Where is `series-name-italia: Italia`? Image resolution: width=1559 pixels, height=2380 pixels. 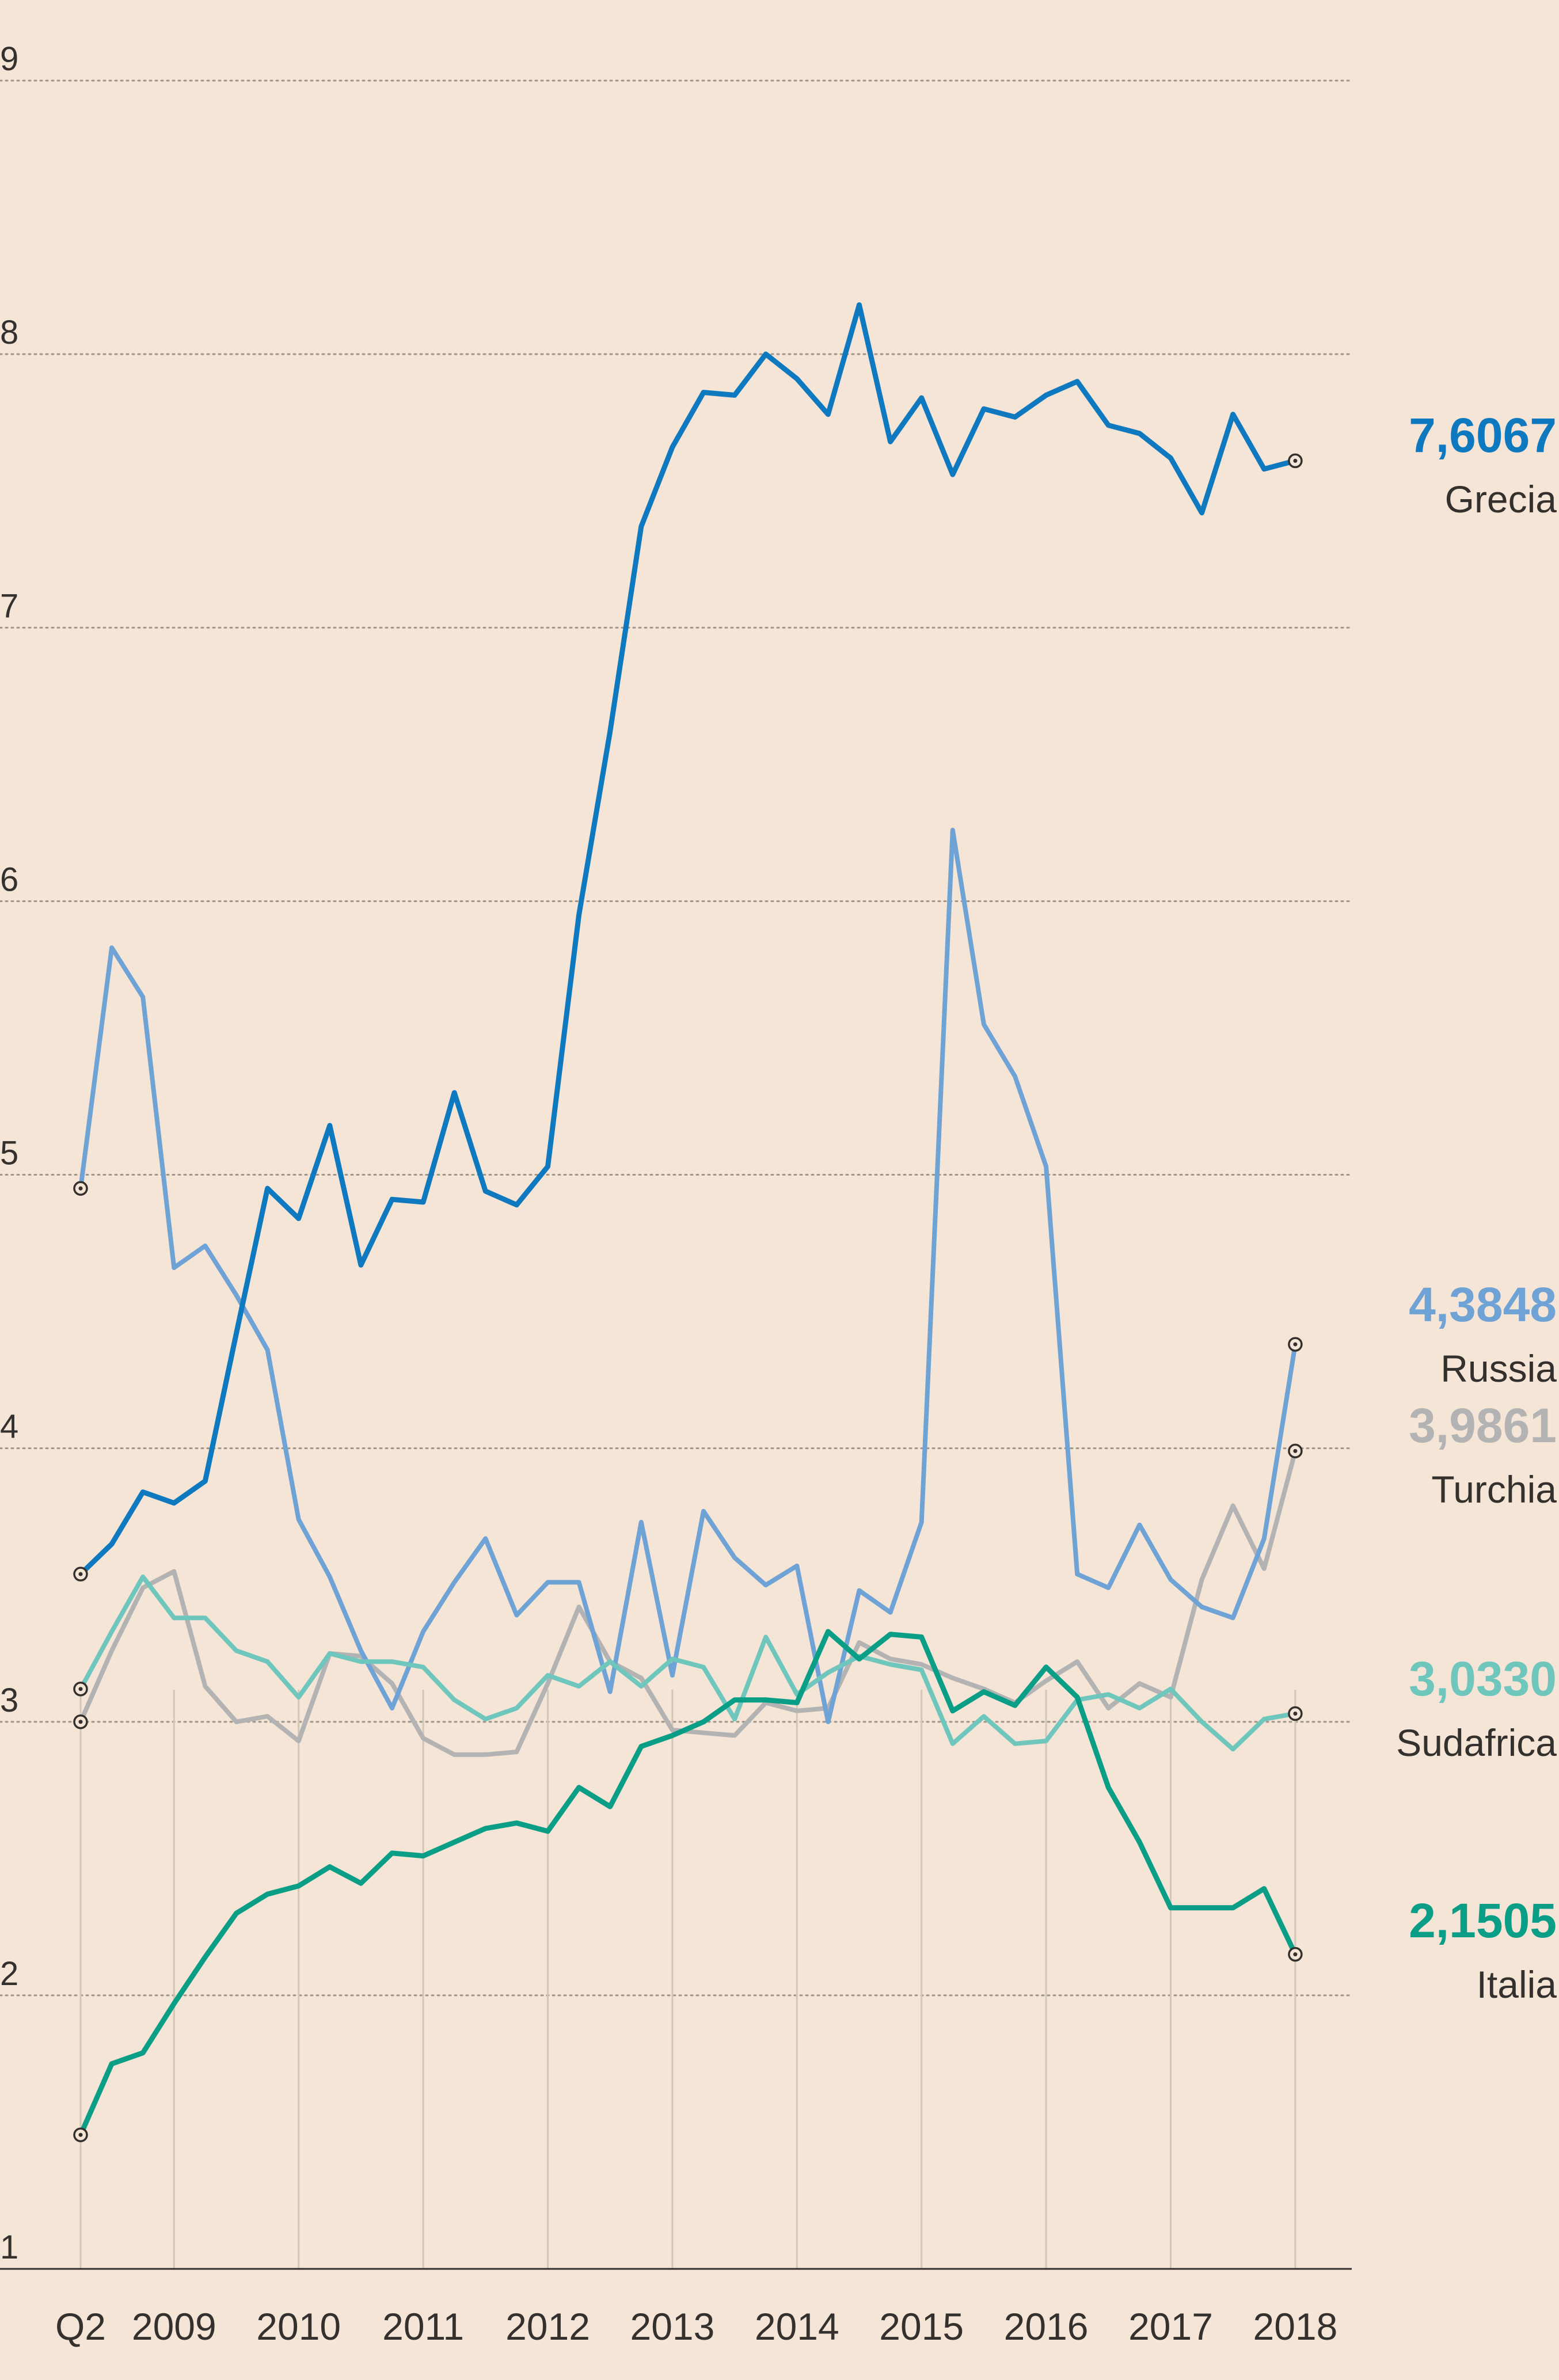 series-name-italia: Italia is located at coordinates (1517, 1985).